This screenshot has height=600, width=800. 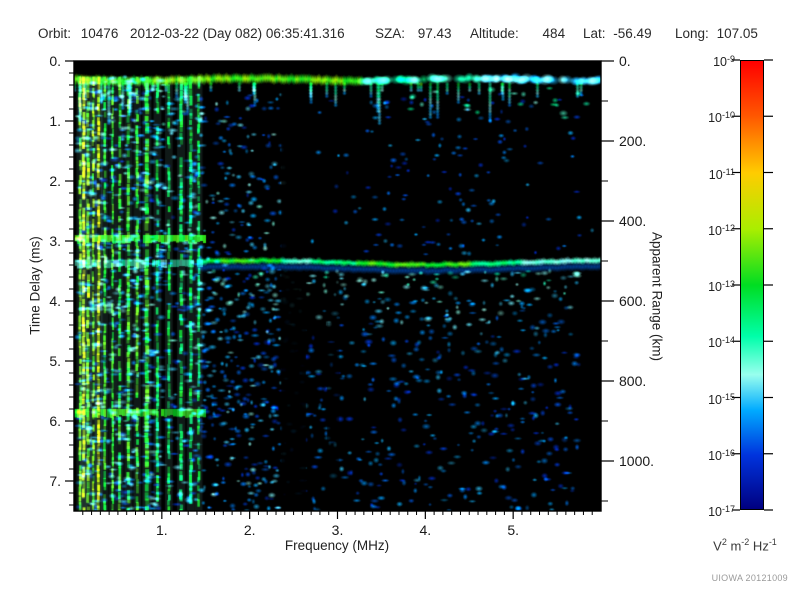 What do you see at coordinates (721, 118) in the screenshot?
I see `colorbar-tick-label: 10-10` at bounding box center [721, 118].